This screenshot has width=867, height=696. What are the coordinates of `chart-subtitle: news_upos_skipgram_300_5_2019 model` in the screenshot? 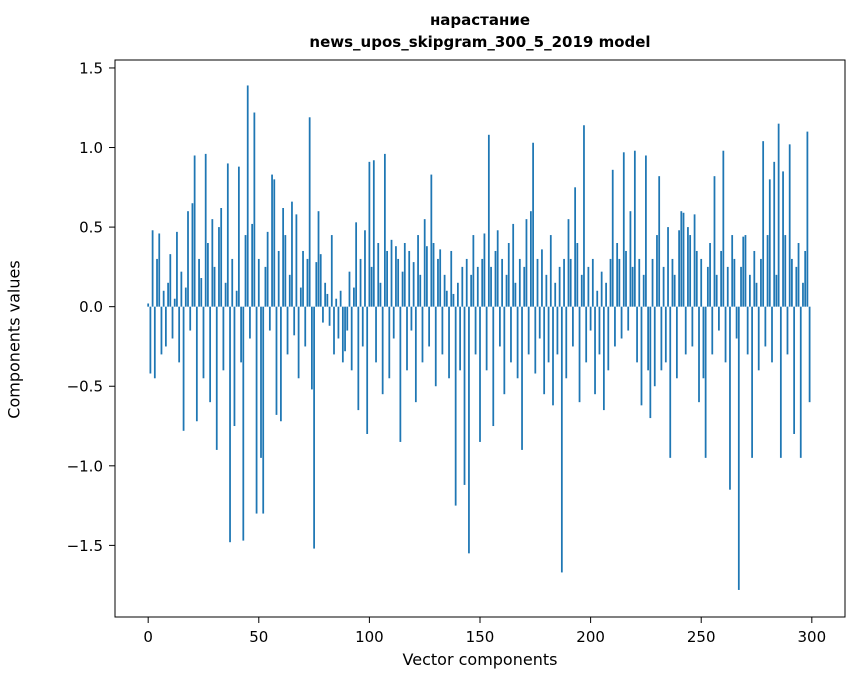 It's located at (480, 41).